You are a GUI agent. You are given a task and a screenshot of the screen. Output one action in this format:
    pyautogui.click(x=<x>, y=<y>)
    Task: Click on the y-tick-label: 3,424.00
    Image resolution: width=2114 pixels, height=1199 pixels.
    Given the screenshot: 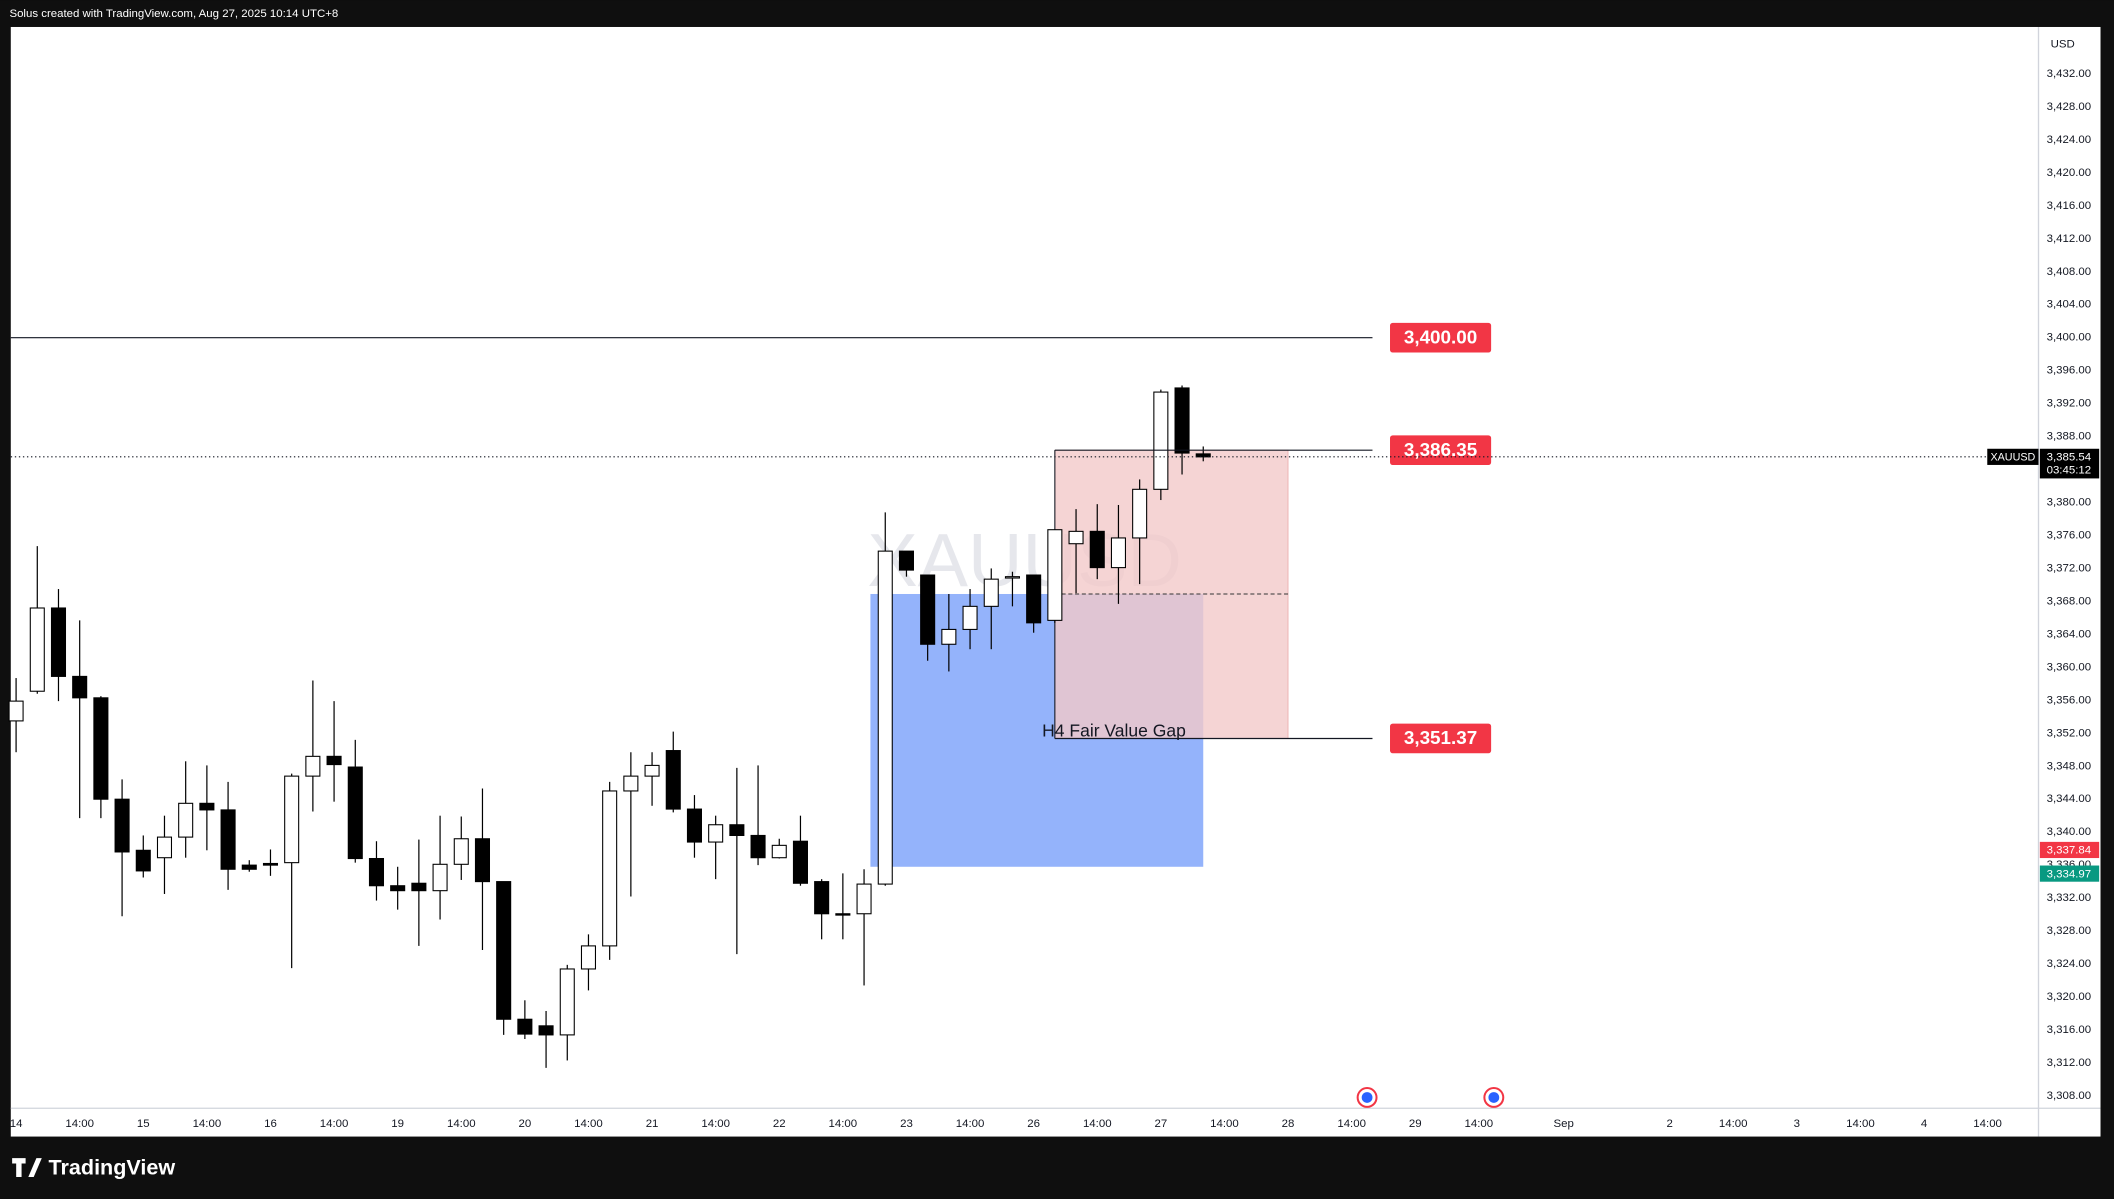 What is the action you would take?
    pyautogui.click(x=2069, y=140)
    